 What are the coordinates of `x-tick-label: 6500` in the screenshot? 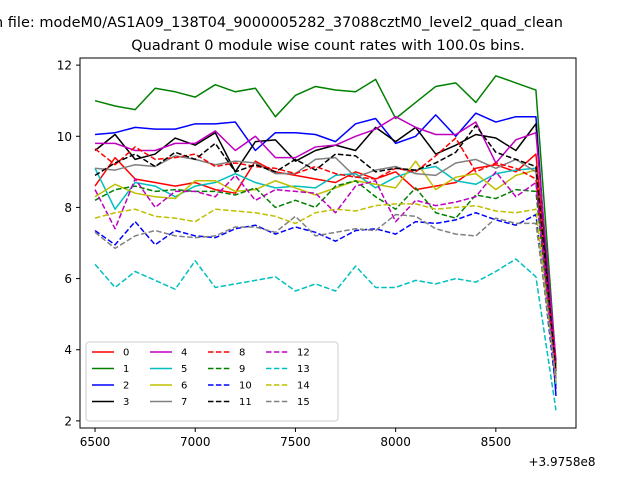 It's located at (95, 442).